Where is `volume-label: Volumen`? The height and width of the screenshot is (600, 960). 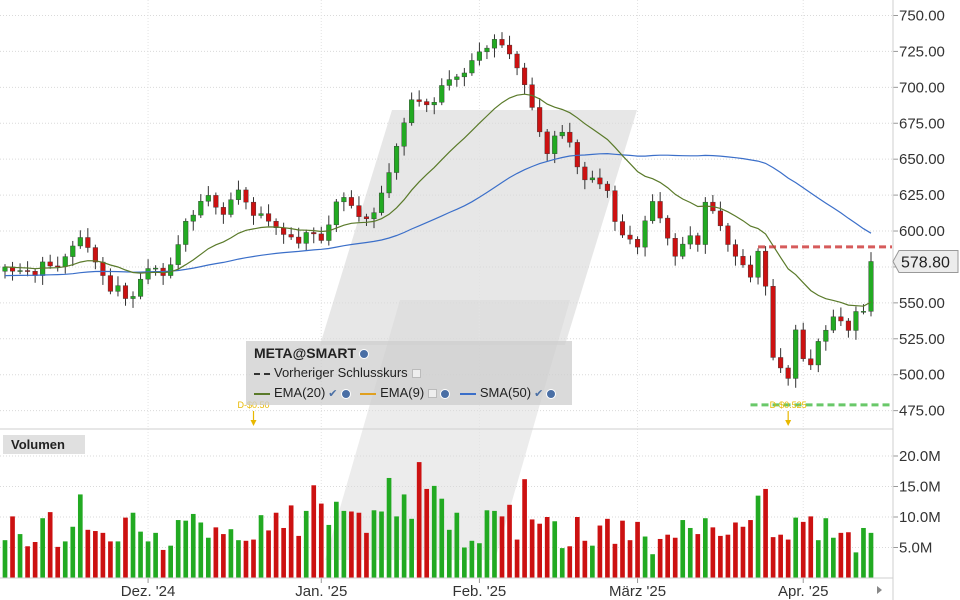 volume-label: Volumen is located at coordinates (44, 444).